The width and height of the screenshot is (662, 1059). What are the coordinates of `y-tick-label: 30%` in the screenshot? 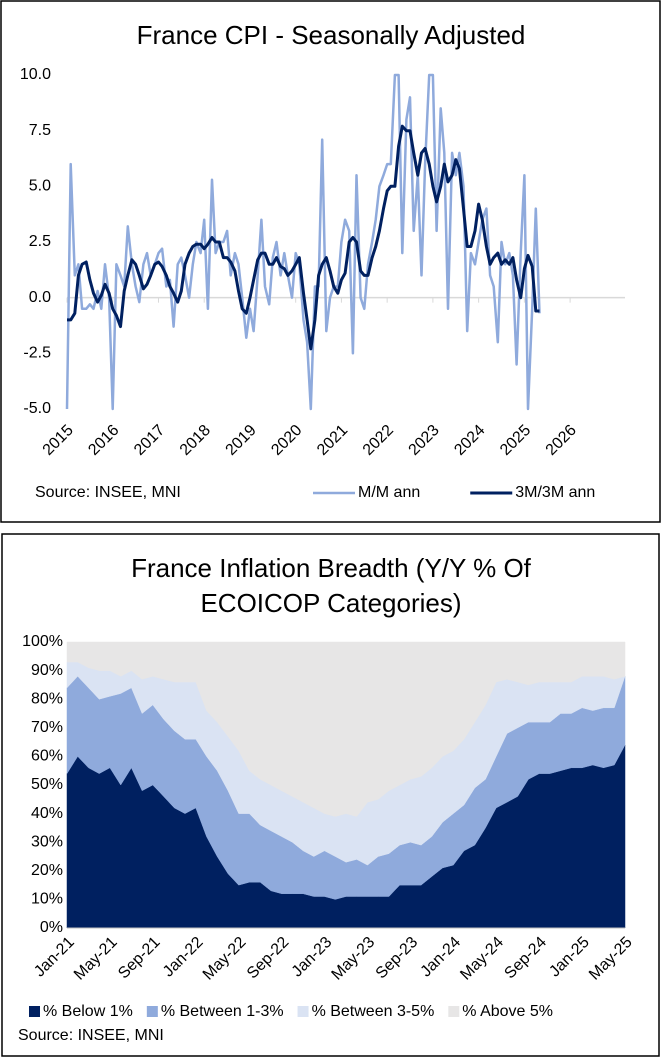 It's located at (47, 841).